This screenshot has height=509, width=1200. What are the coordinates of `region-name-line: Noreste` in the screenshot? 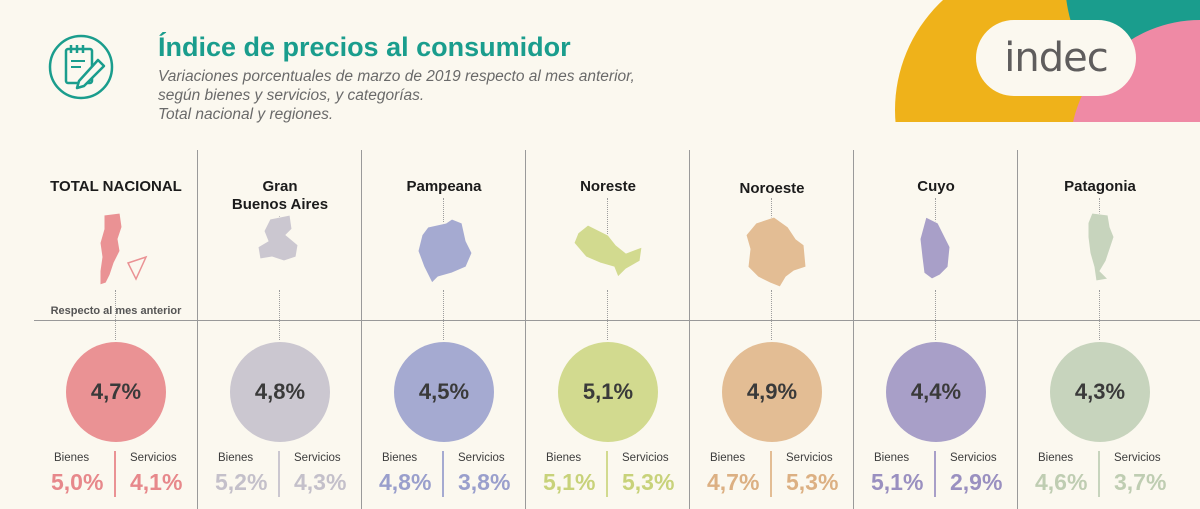 It's located at (608, 186).